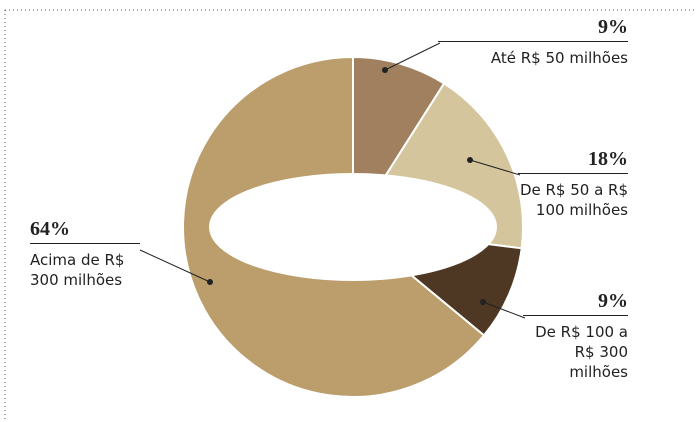 The image size is (697, 422). I want to click on value-label: 64%, so click(85, 231).